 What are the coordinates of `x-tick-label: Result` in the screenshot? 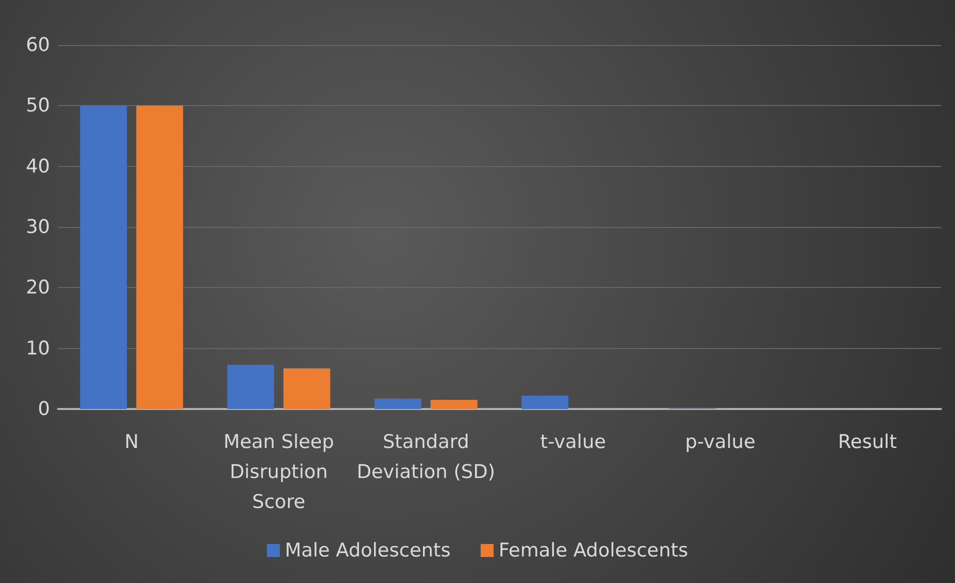 It's located at (867, 442).